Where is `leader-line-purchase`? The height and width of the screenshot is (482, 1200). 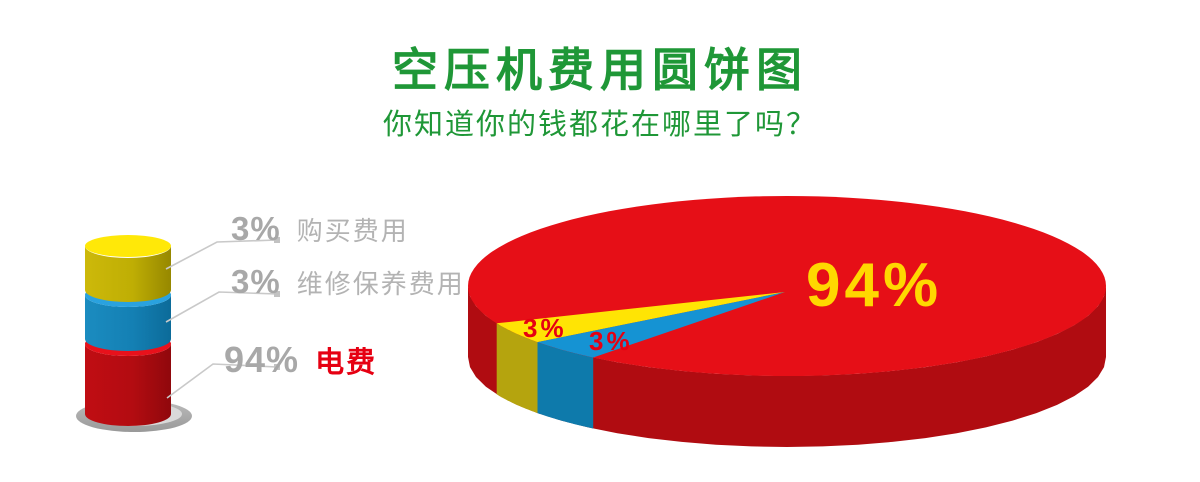
leader-line-purchase is located at coordinates (221, 254).